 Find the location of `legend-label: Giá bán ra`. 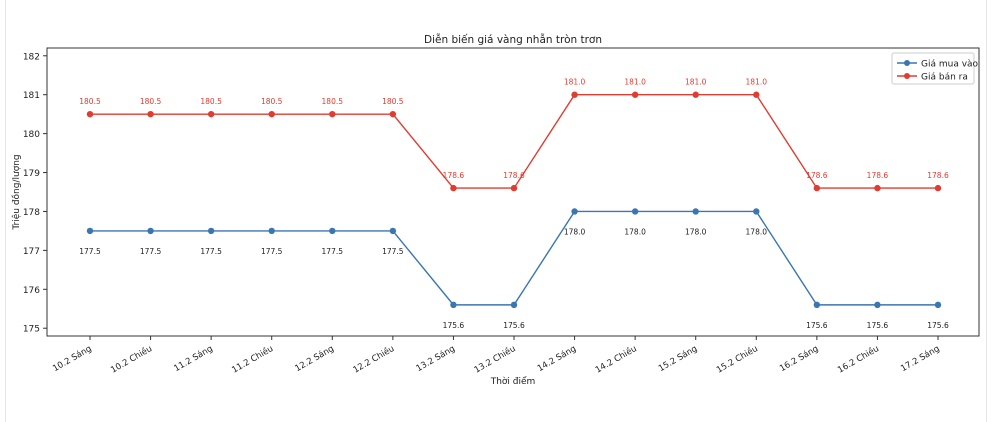

legend-label: Giá bán ra is located at coordinates (944, 78).